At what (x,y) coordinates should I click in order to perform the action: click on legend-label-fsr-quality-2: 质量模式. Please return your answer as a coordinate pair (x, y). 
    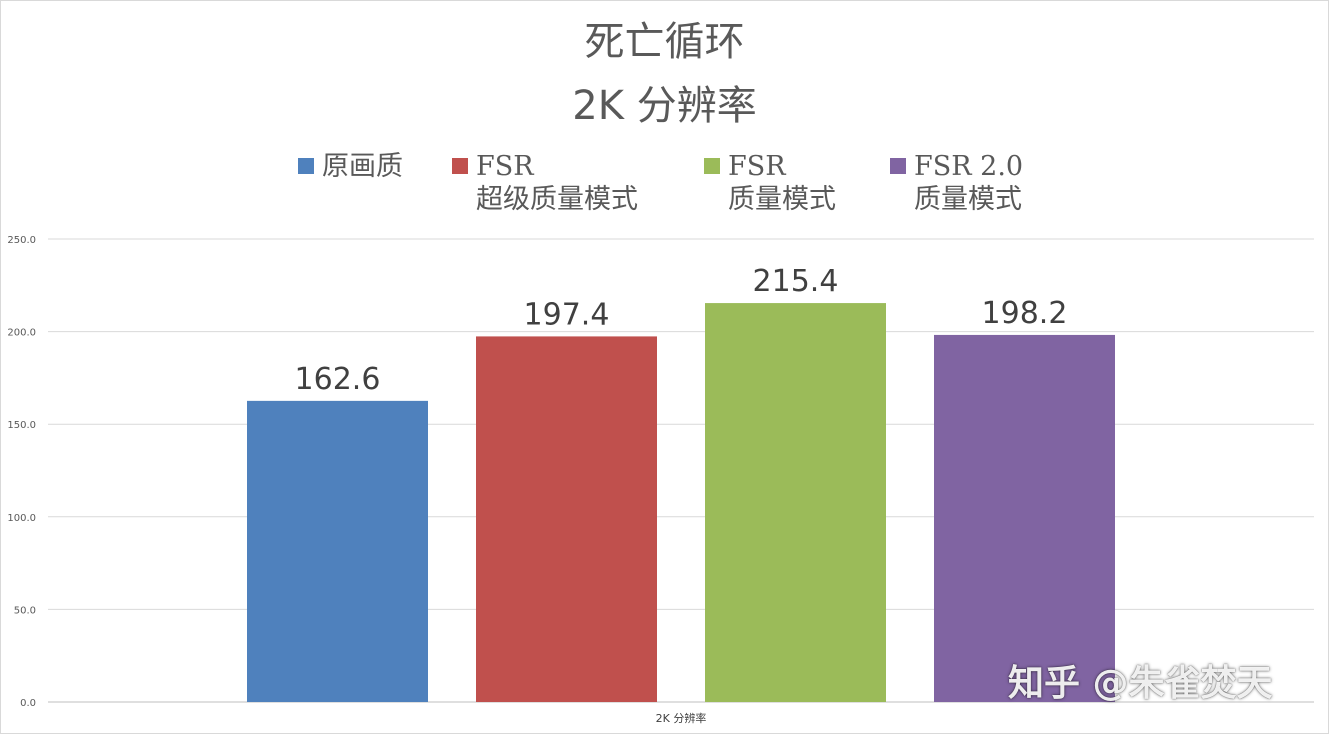
    Looking at the image, I should click on (782, 199).